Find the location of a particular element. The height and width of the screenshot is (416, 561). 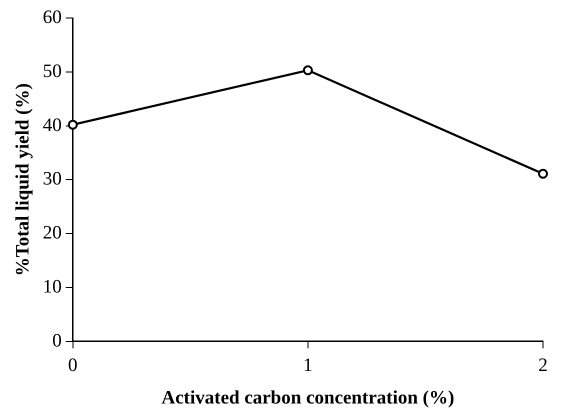

x-tick-label: 0 is located at coordinates (73, 365).